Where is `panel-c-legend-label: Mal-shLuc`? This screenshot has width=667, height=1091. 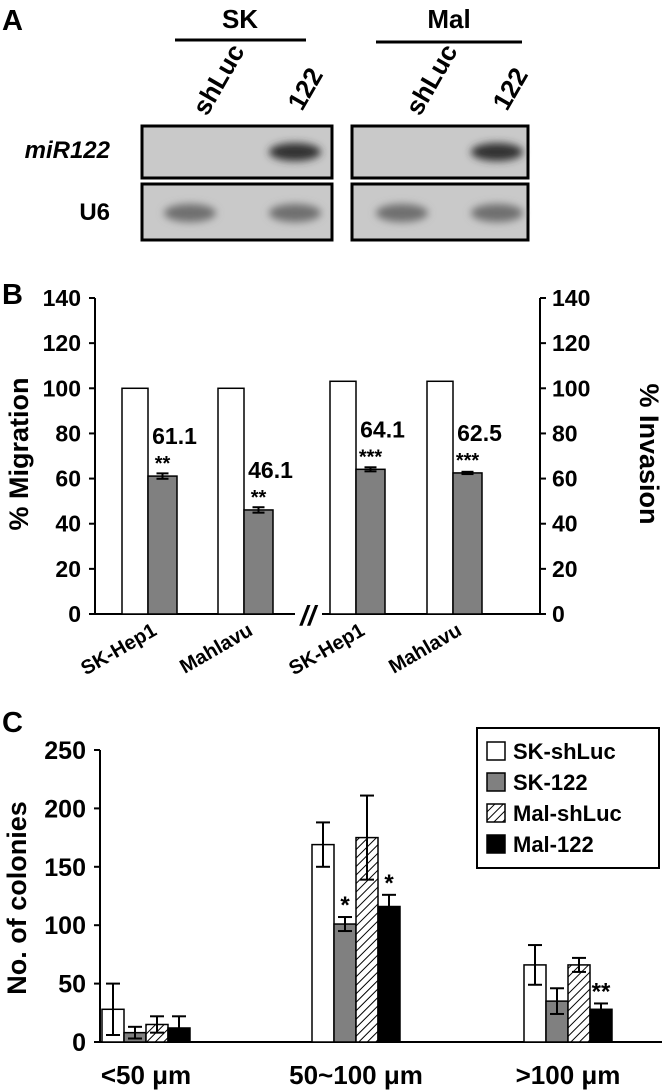 panel-c-legend-label: Mal-shLuc is located at coordinates (567, 813).